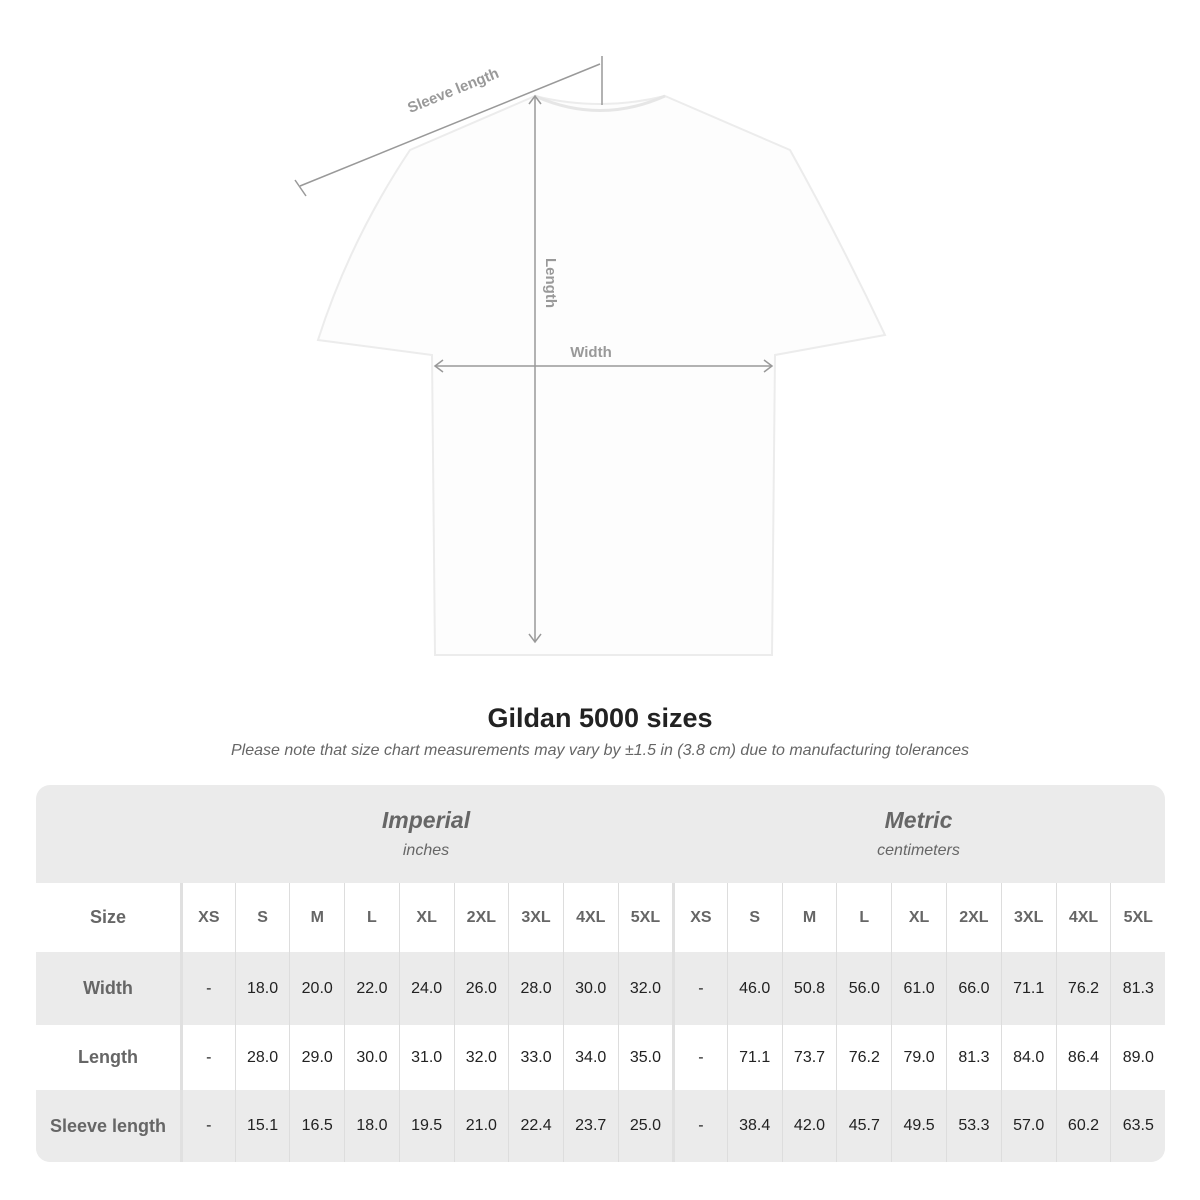 The image size is (1200, 1200). What do you see at coordinates (645, 917) in the screenshot?
I see `size-header-imperial: 5XL` at bounding box center [645, 917].